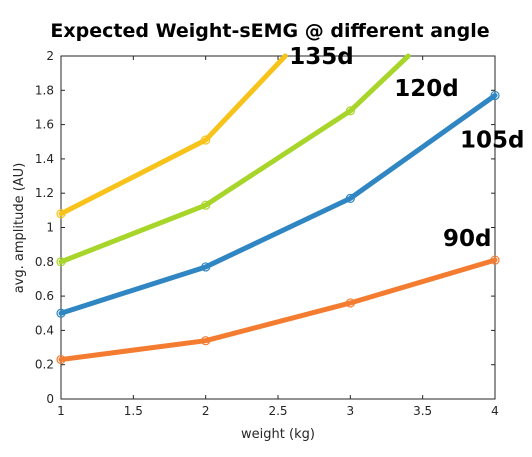 The image size is (532, 457). Describe the element at coordinates (50, 56) in the screenshot. I see `y-tick-label: 2` at that location.